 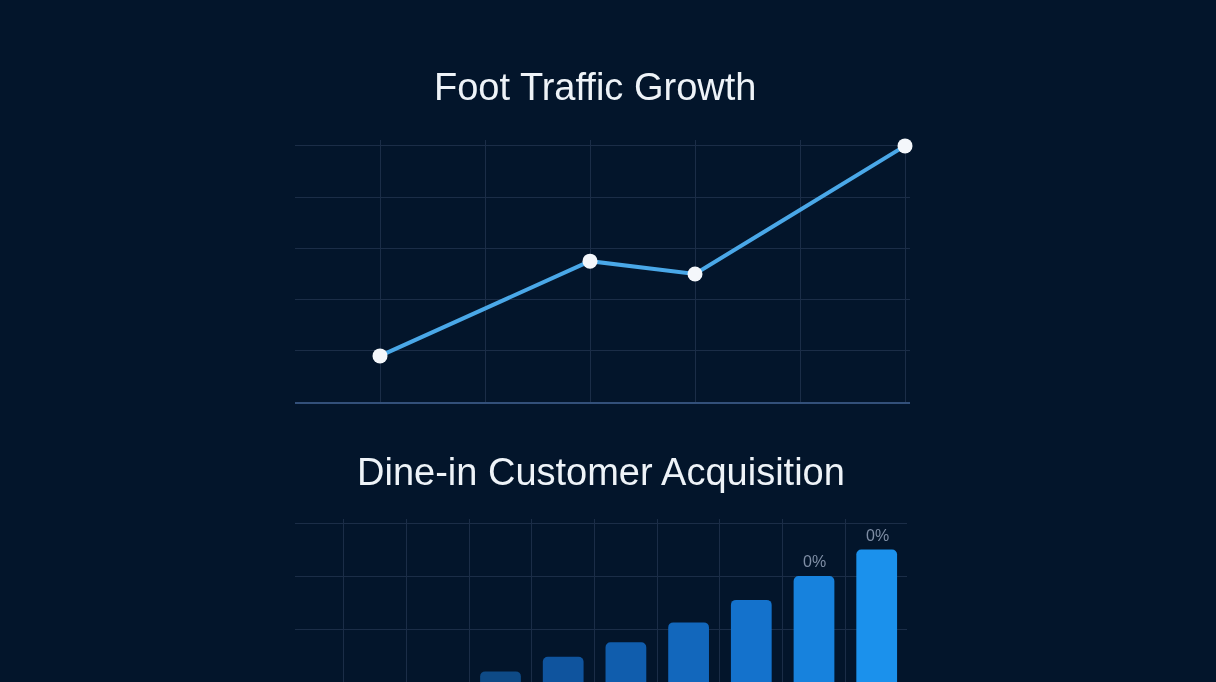 I want to click on chart-title: Dine-in Customer Acquisition, so click(x=601, y=472).